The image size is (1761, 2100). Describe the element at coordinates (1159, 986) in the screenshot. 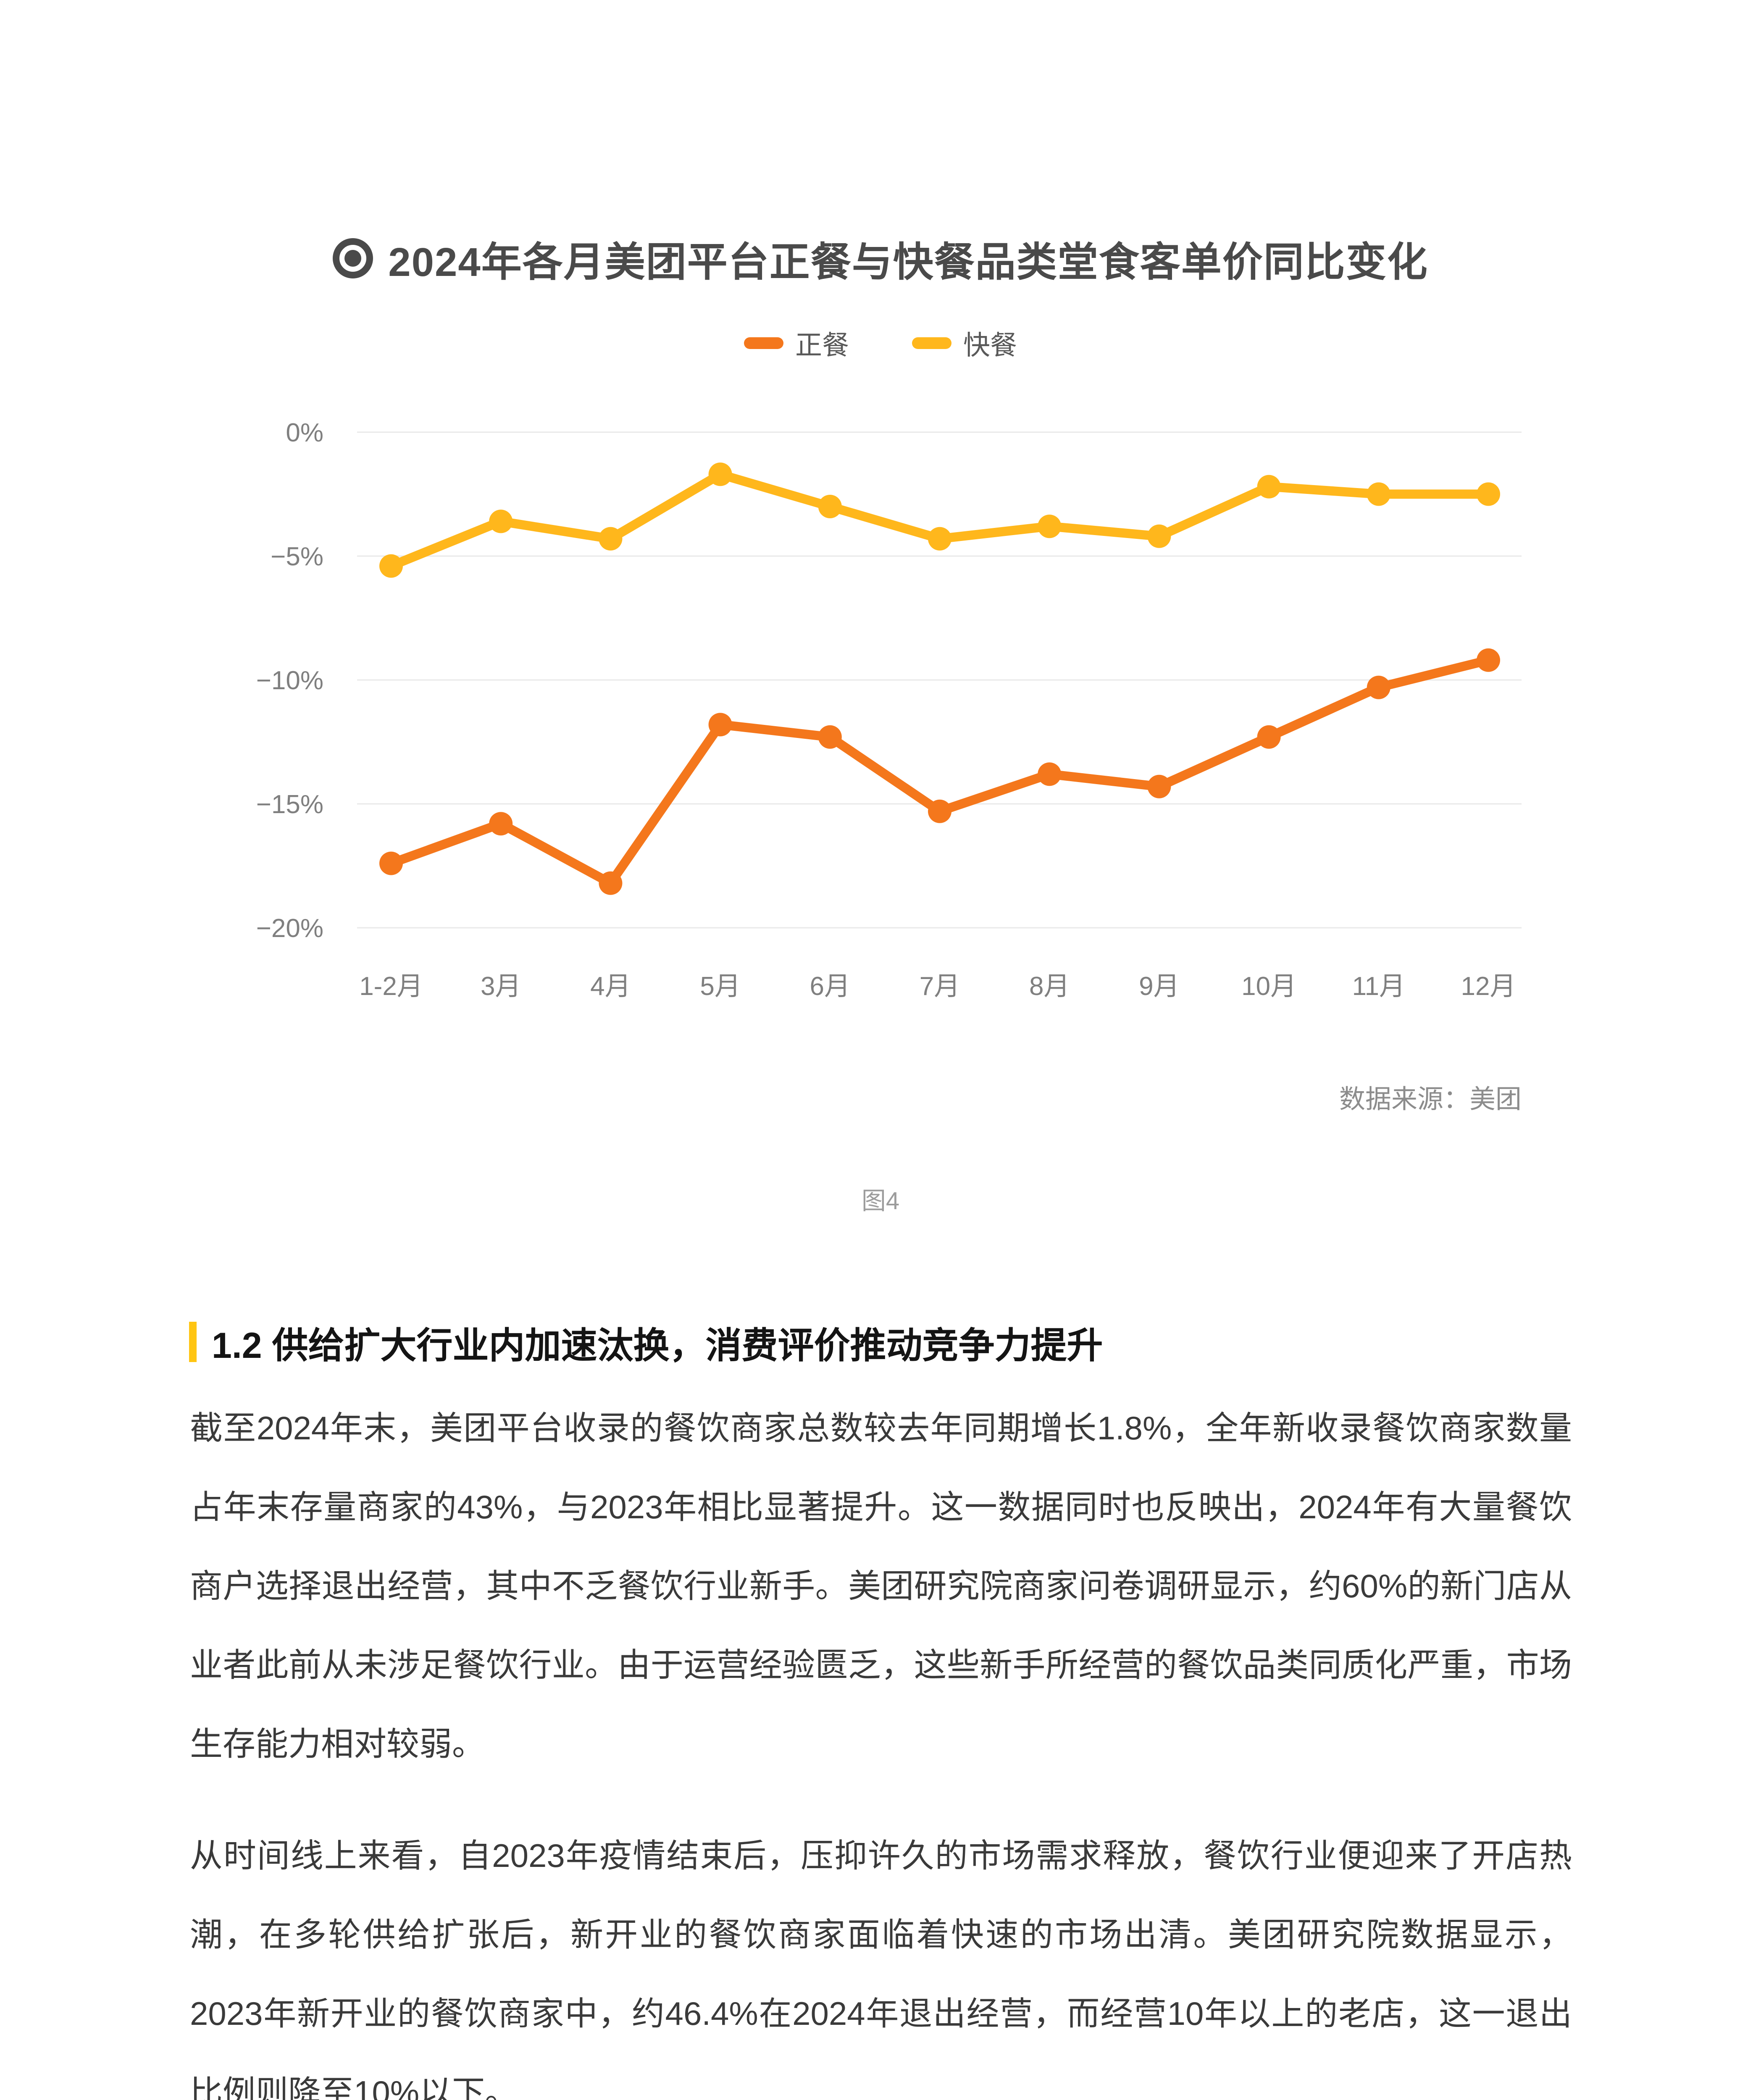

I see `svg-text: 9月` at that location.